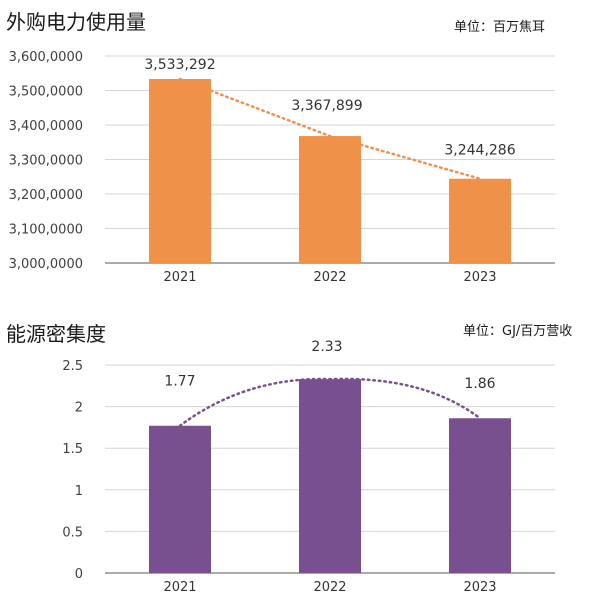 This screenshot has width=601, height=609. I want to click on y-tick-label: 3,600,0000, so click(46, 57).